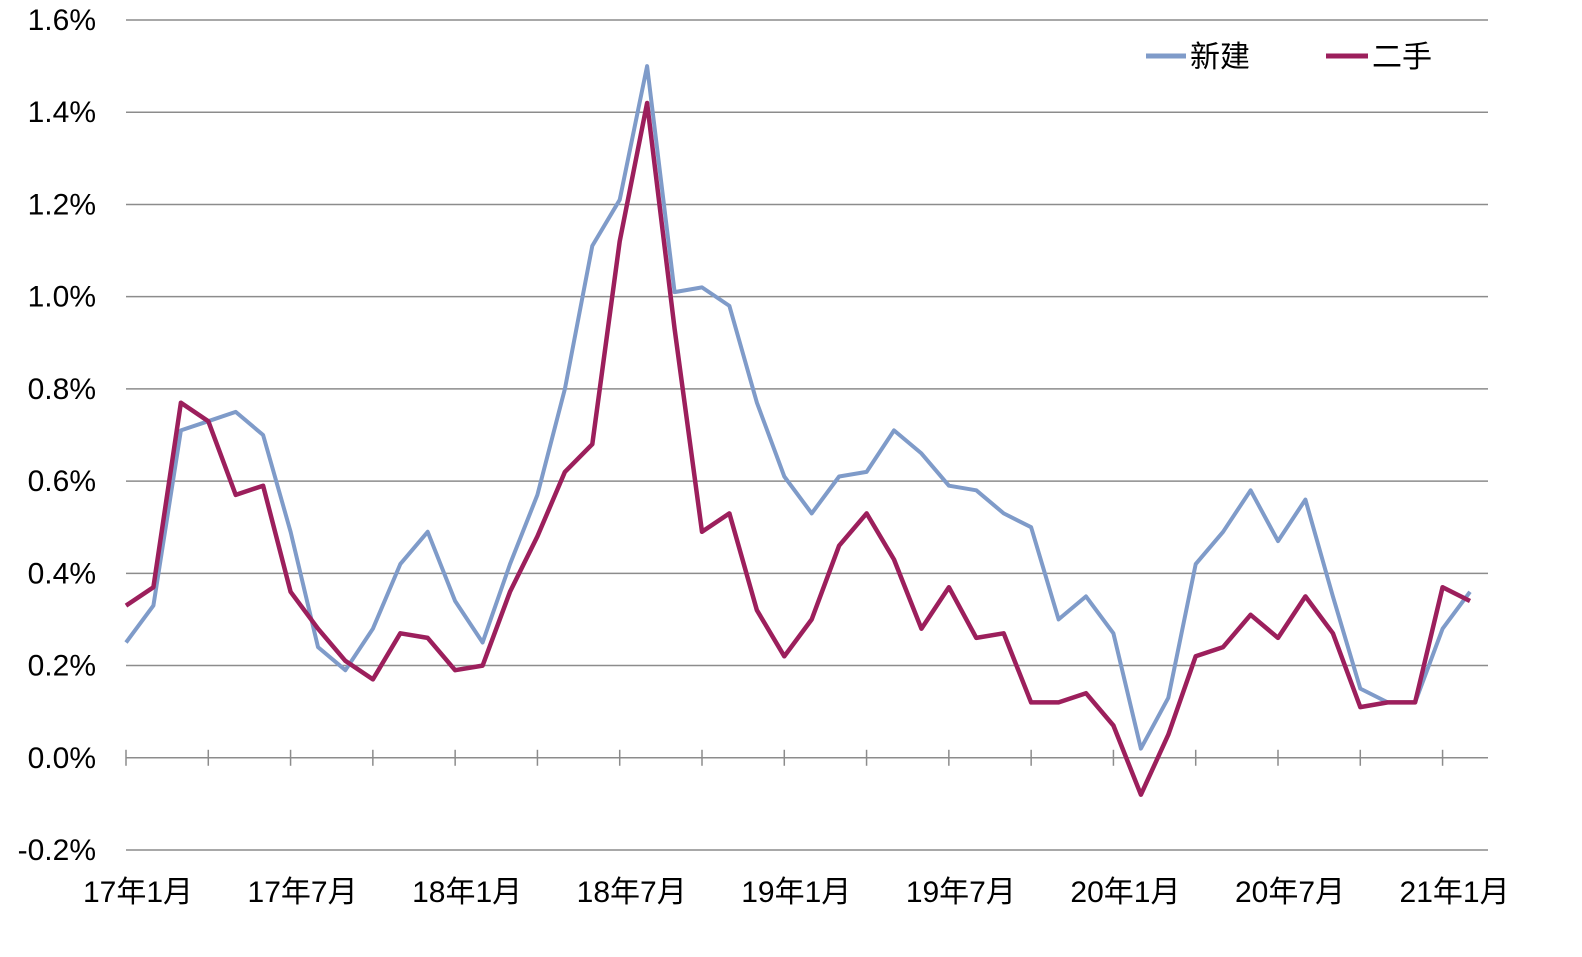  Describe the element at coordinates (1220, 57) in the screenshot. I see `legend-label-xinjian: 新建` at that location.